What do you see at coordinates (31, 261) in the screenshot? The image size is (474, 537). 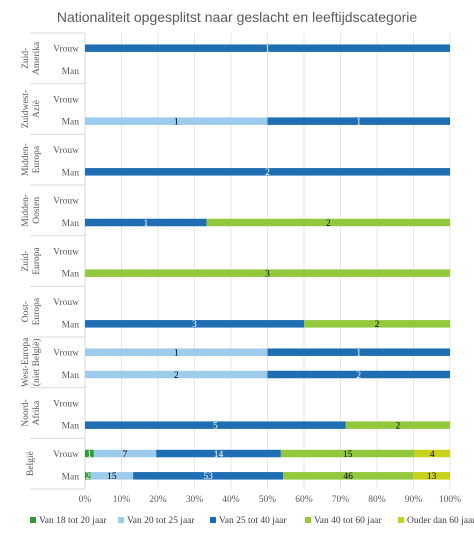 I see `group-label: Zuid-Europa` at bounding box center [31, 261].